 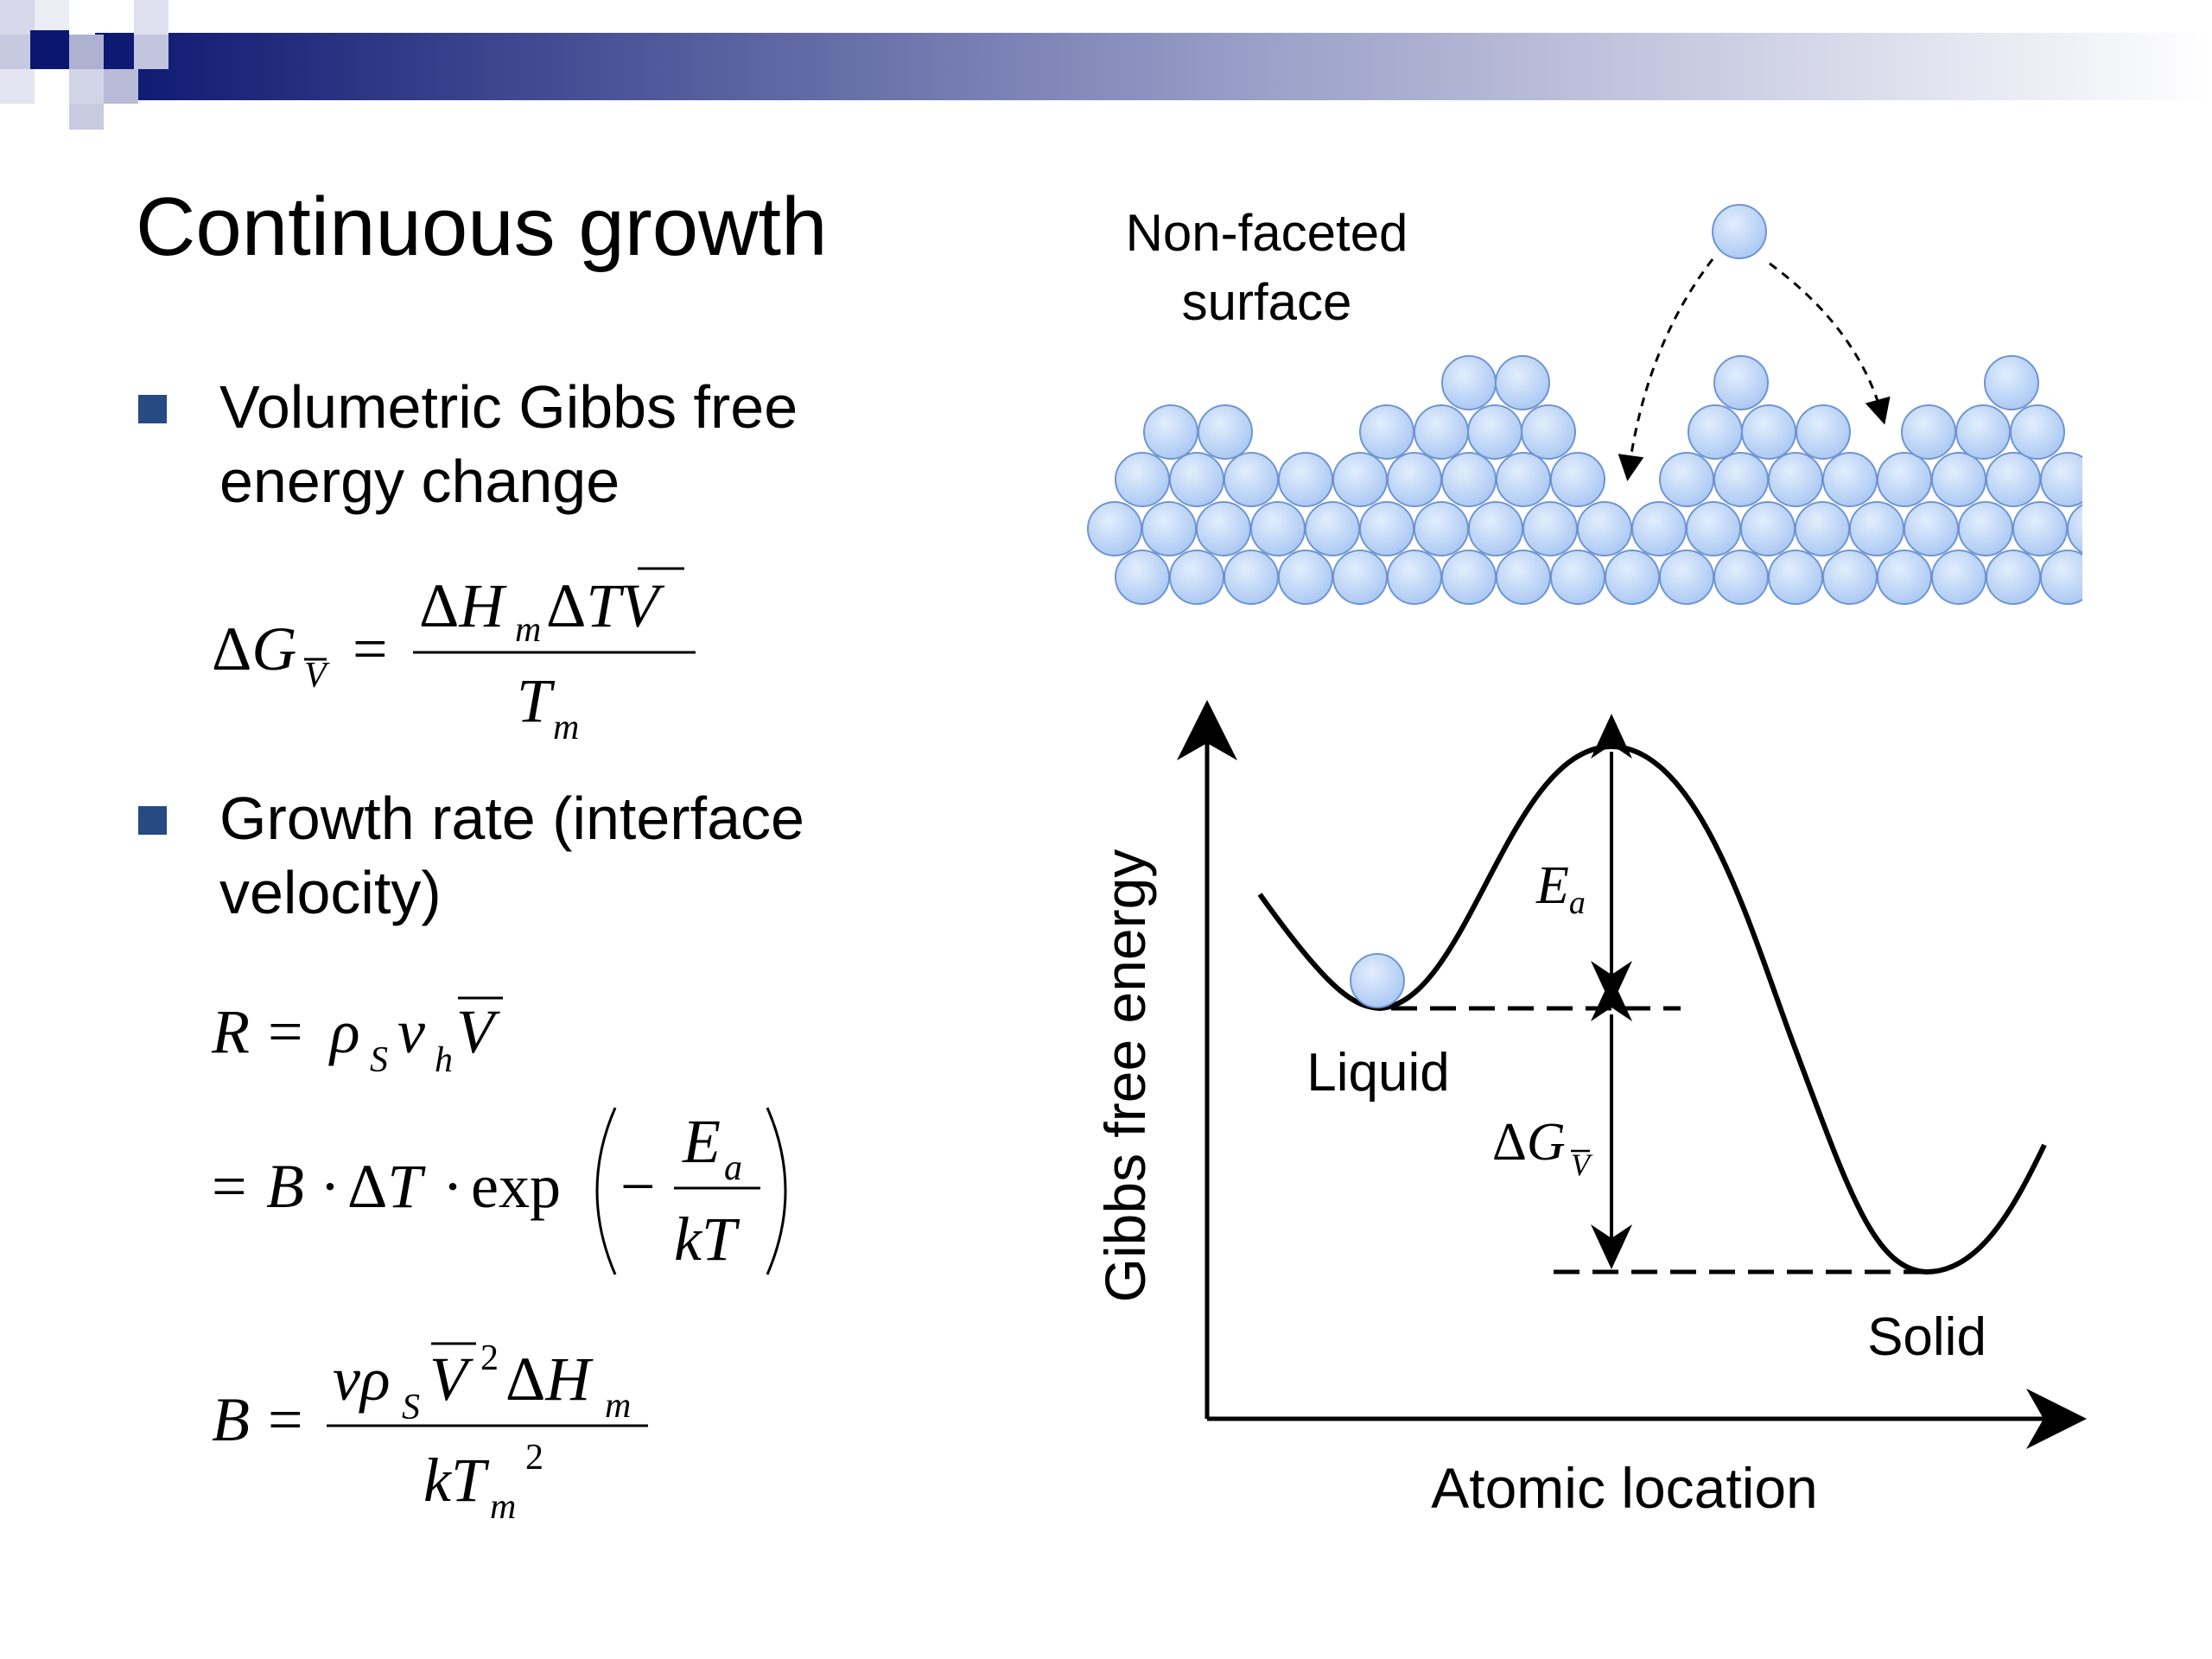 What do you see at coordinates (1267, 302) in the screenshot?
I see `surface-label-line2: surface` at bounding box center [1267, 302].